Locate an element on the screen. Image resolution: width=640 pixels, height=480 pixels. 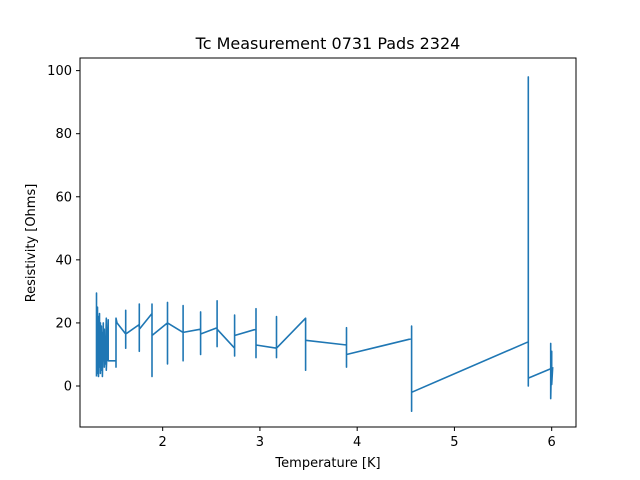
y-axis-label: Resistivity [Ohms] is located at coordinates (31, 243).